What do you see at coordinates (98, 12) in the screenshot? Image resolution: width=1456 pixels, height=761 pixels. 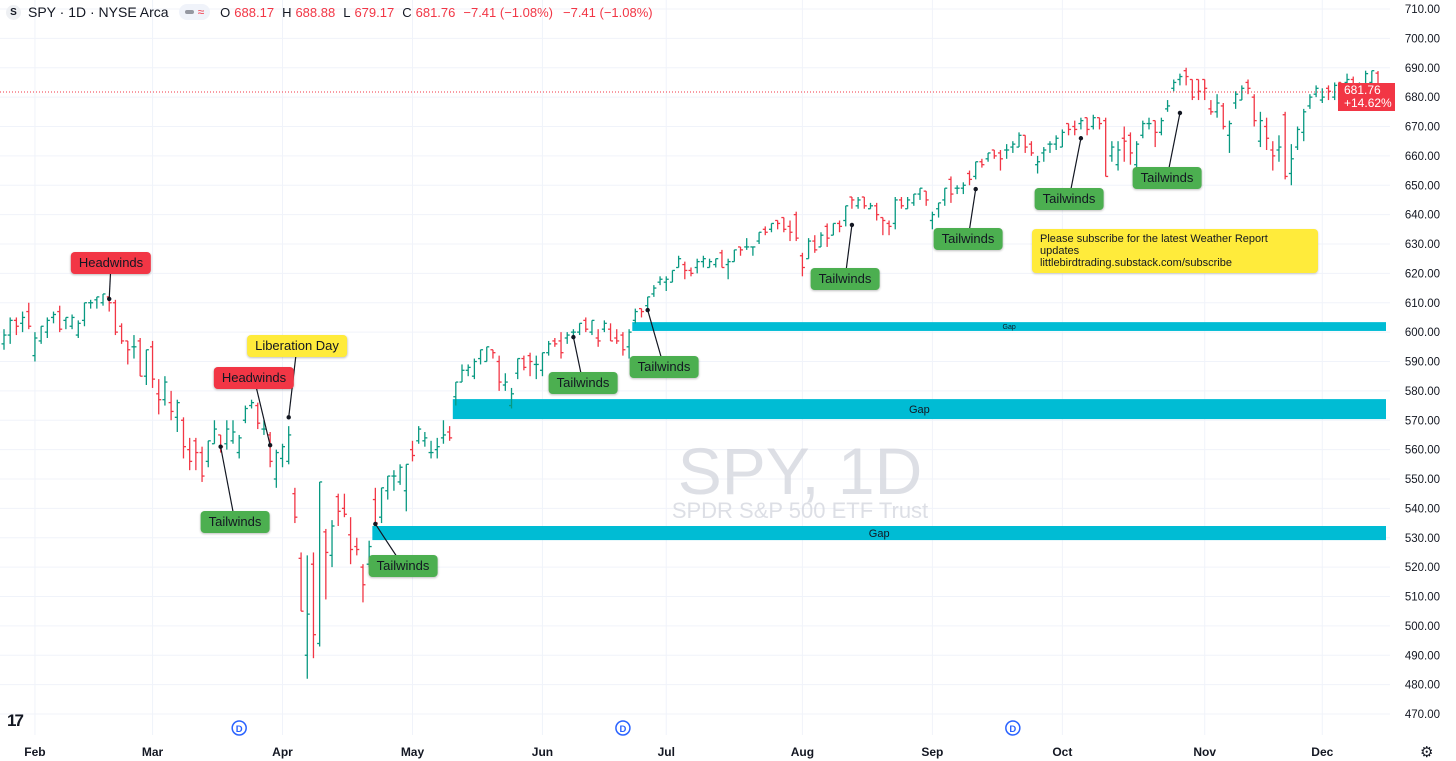 I see `symbol-title: SPY · 1D · NYSE Arca` at bounding box center [98, 12].